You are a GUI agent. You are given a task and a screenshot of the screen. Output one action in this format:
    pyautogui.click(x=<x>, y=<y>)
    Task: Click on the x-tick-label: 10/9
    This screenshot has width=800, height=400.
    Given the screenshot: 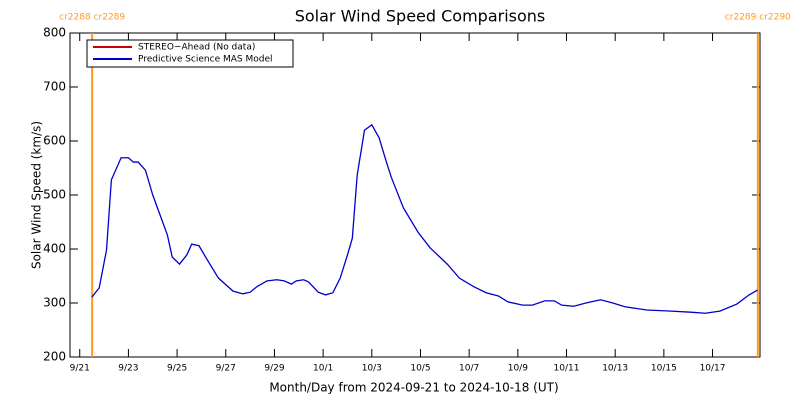 What is the action you would take?
    pyautogui.click(x=518, y=369)
    